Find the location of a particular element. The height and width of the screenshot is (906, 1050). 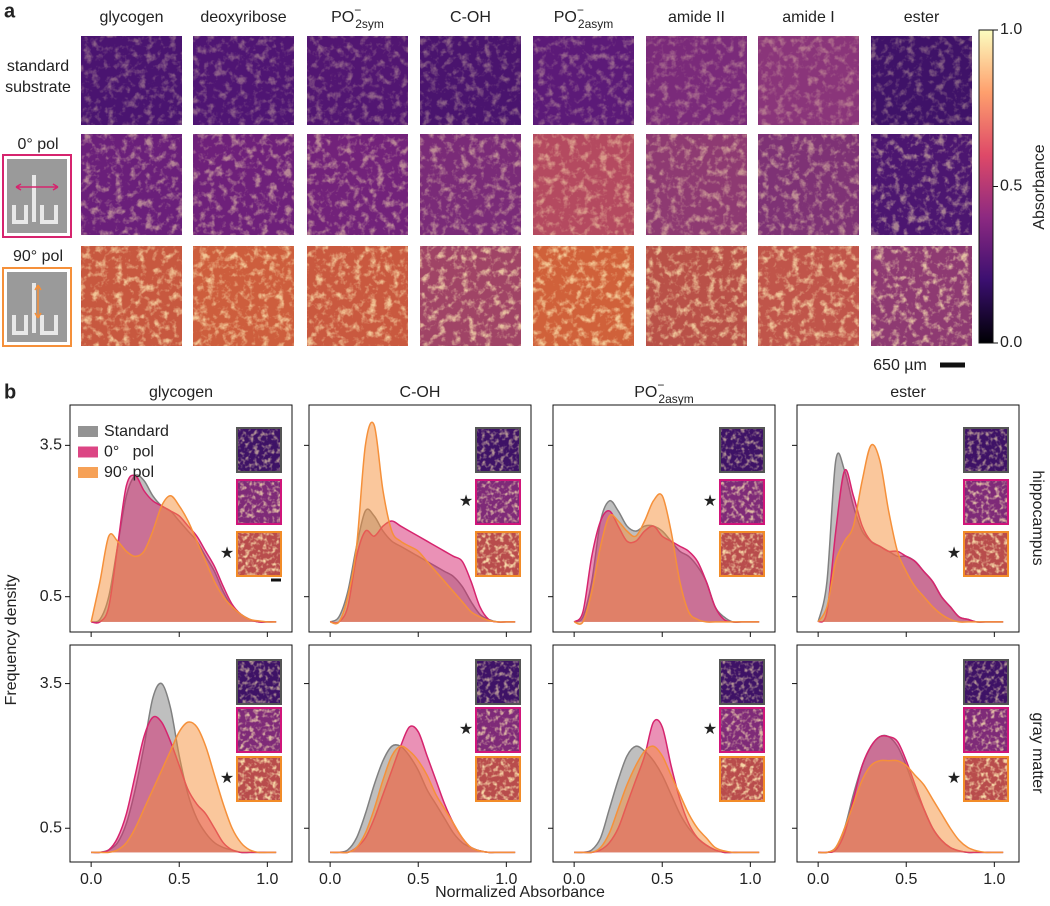

y-tick-label: 0.5 is located at coordinates (51, 596).